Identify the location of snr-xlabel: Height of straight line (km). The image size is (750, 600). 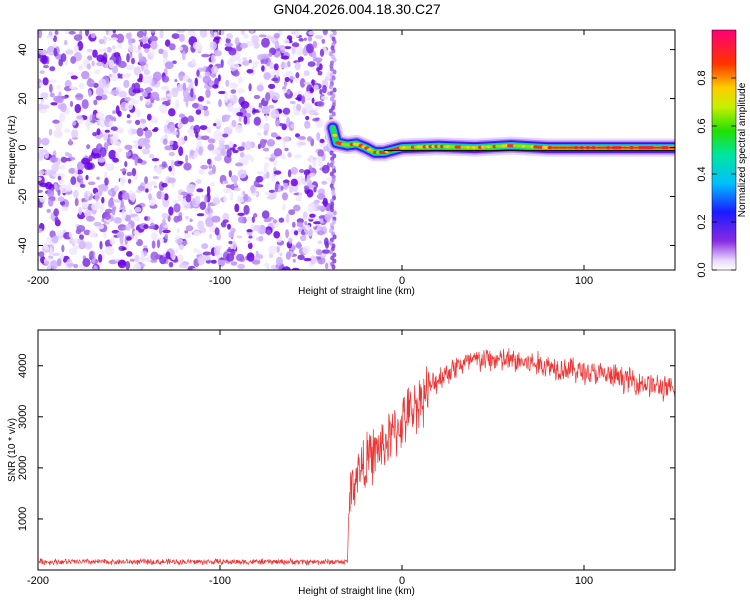
(356, 591).